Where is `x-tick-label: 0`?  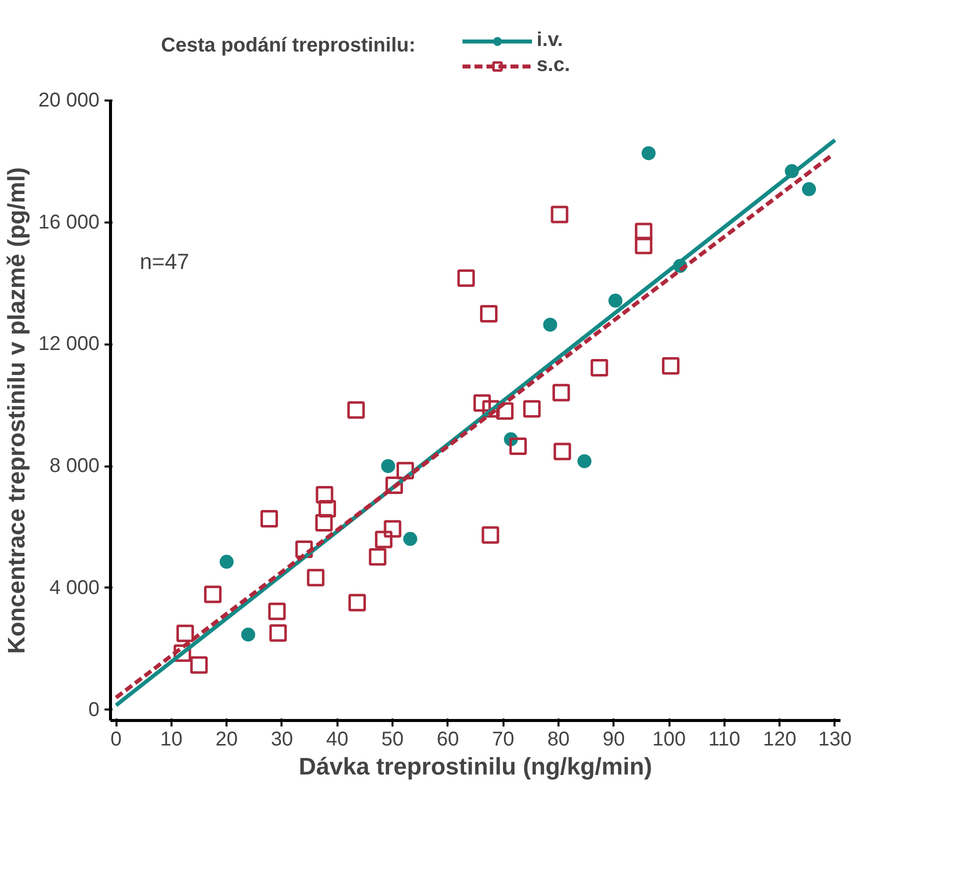
x-tick-label: 0 is located at coordinates (116, 739).